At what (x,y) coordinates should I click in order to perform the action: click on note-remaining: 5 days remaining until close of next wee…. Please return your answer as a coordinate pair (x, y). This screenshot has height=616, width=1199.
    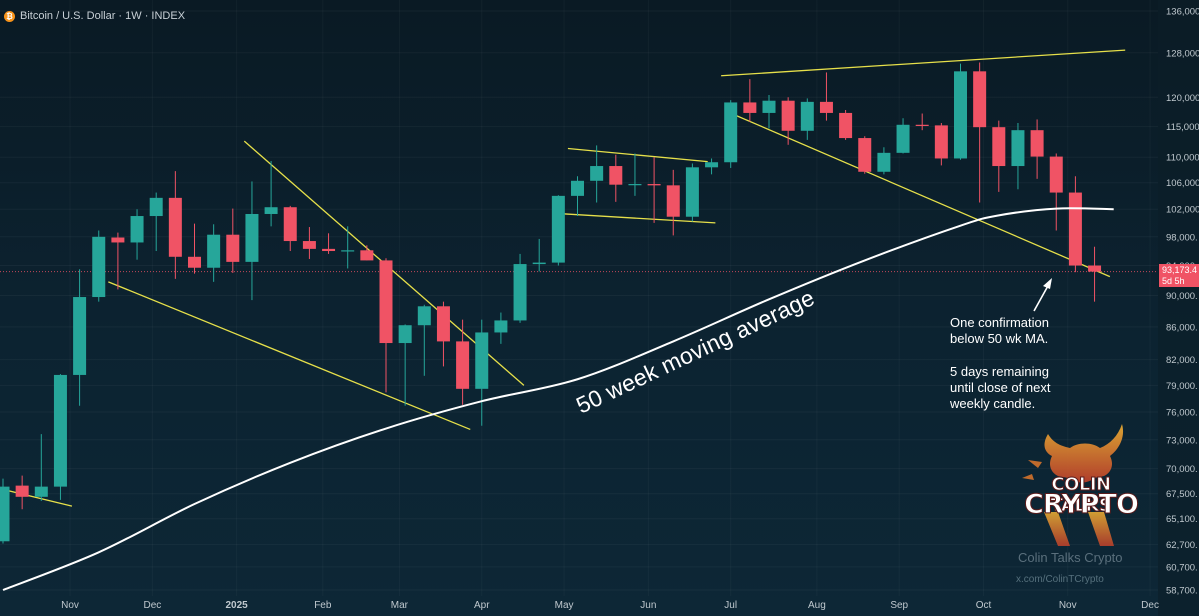
    Looking at the image, I should click on (1000, 387).